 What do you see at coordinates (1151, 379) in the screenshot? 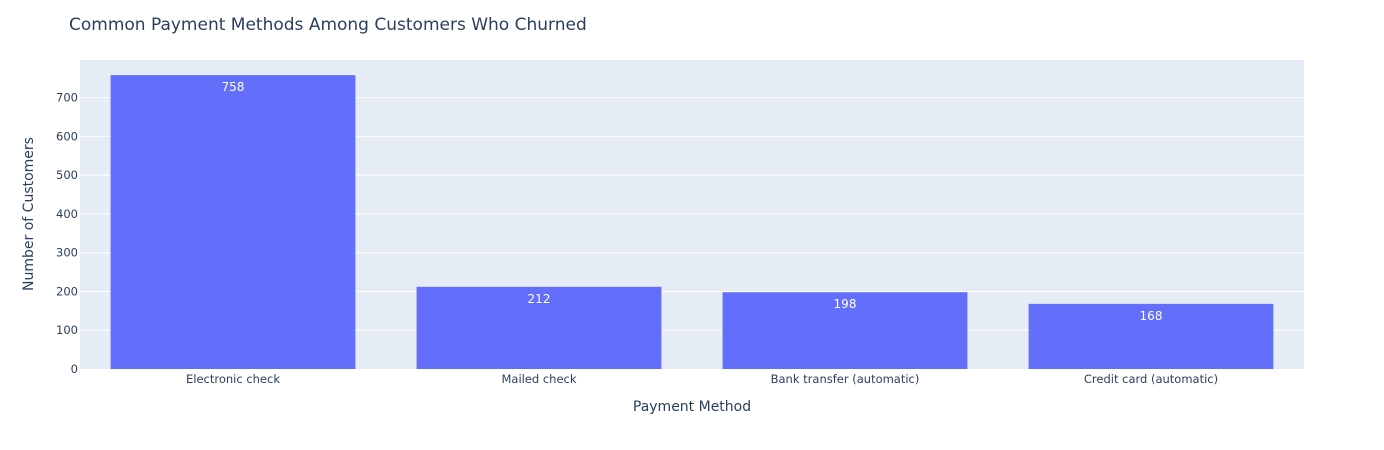
I see `x-tick-label: Credit card (automatic)` at bounding box center [1151, 379].